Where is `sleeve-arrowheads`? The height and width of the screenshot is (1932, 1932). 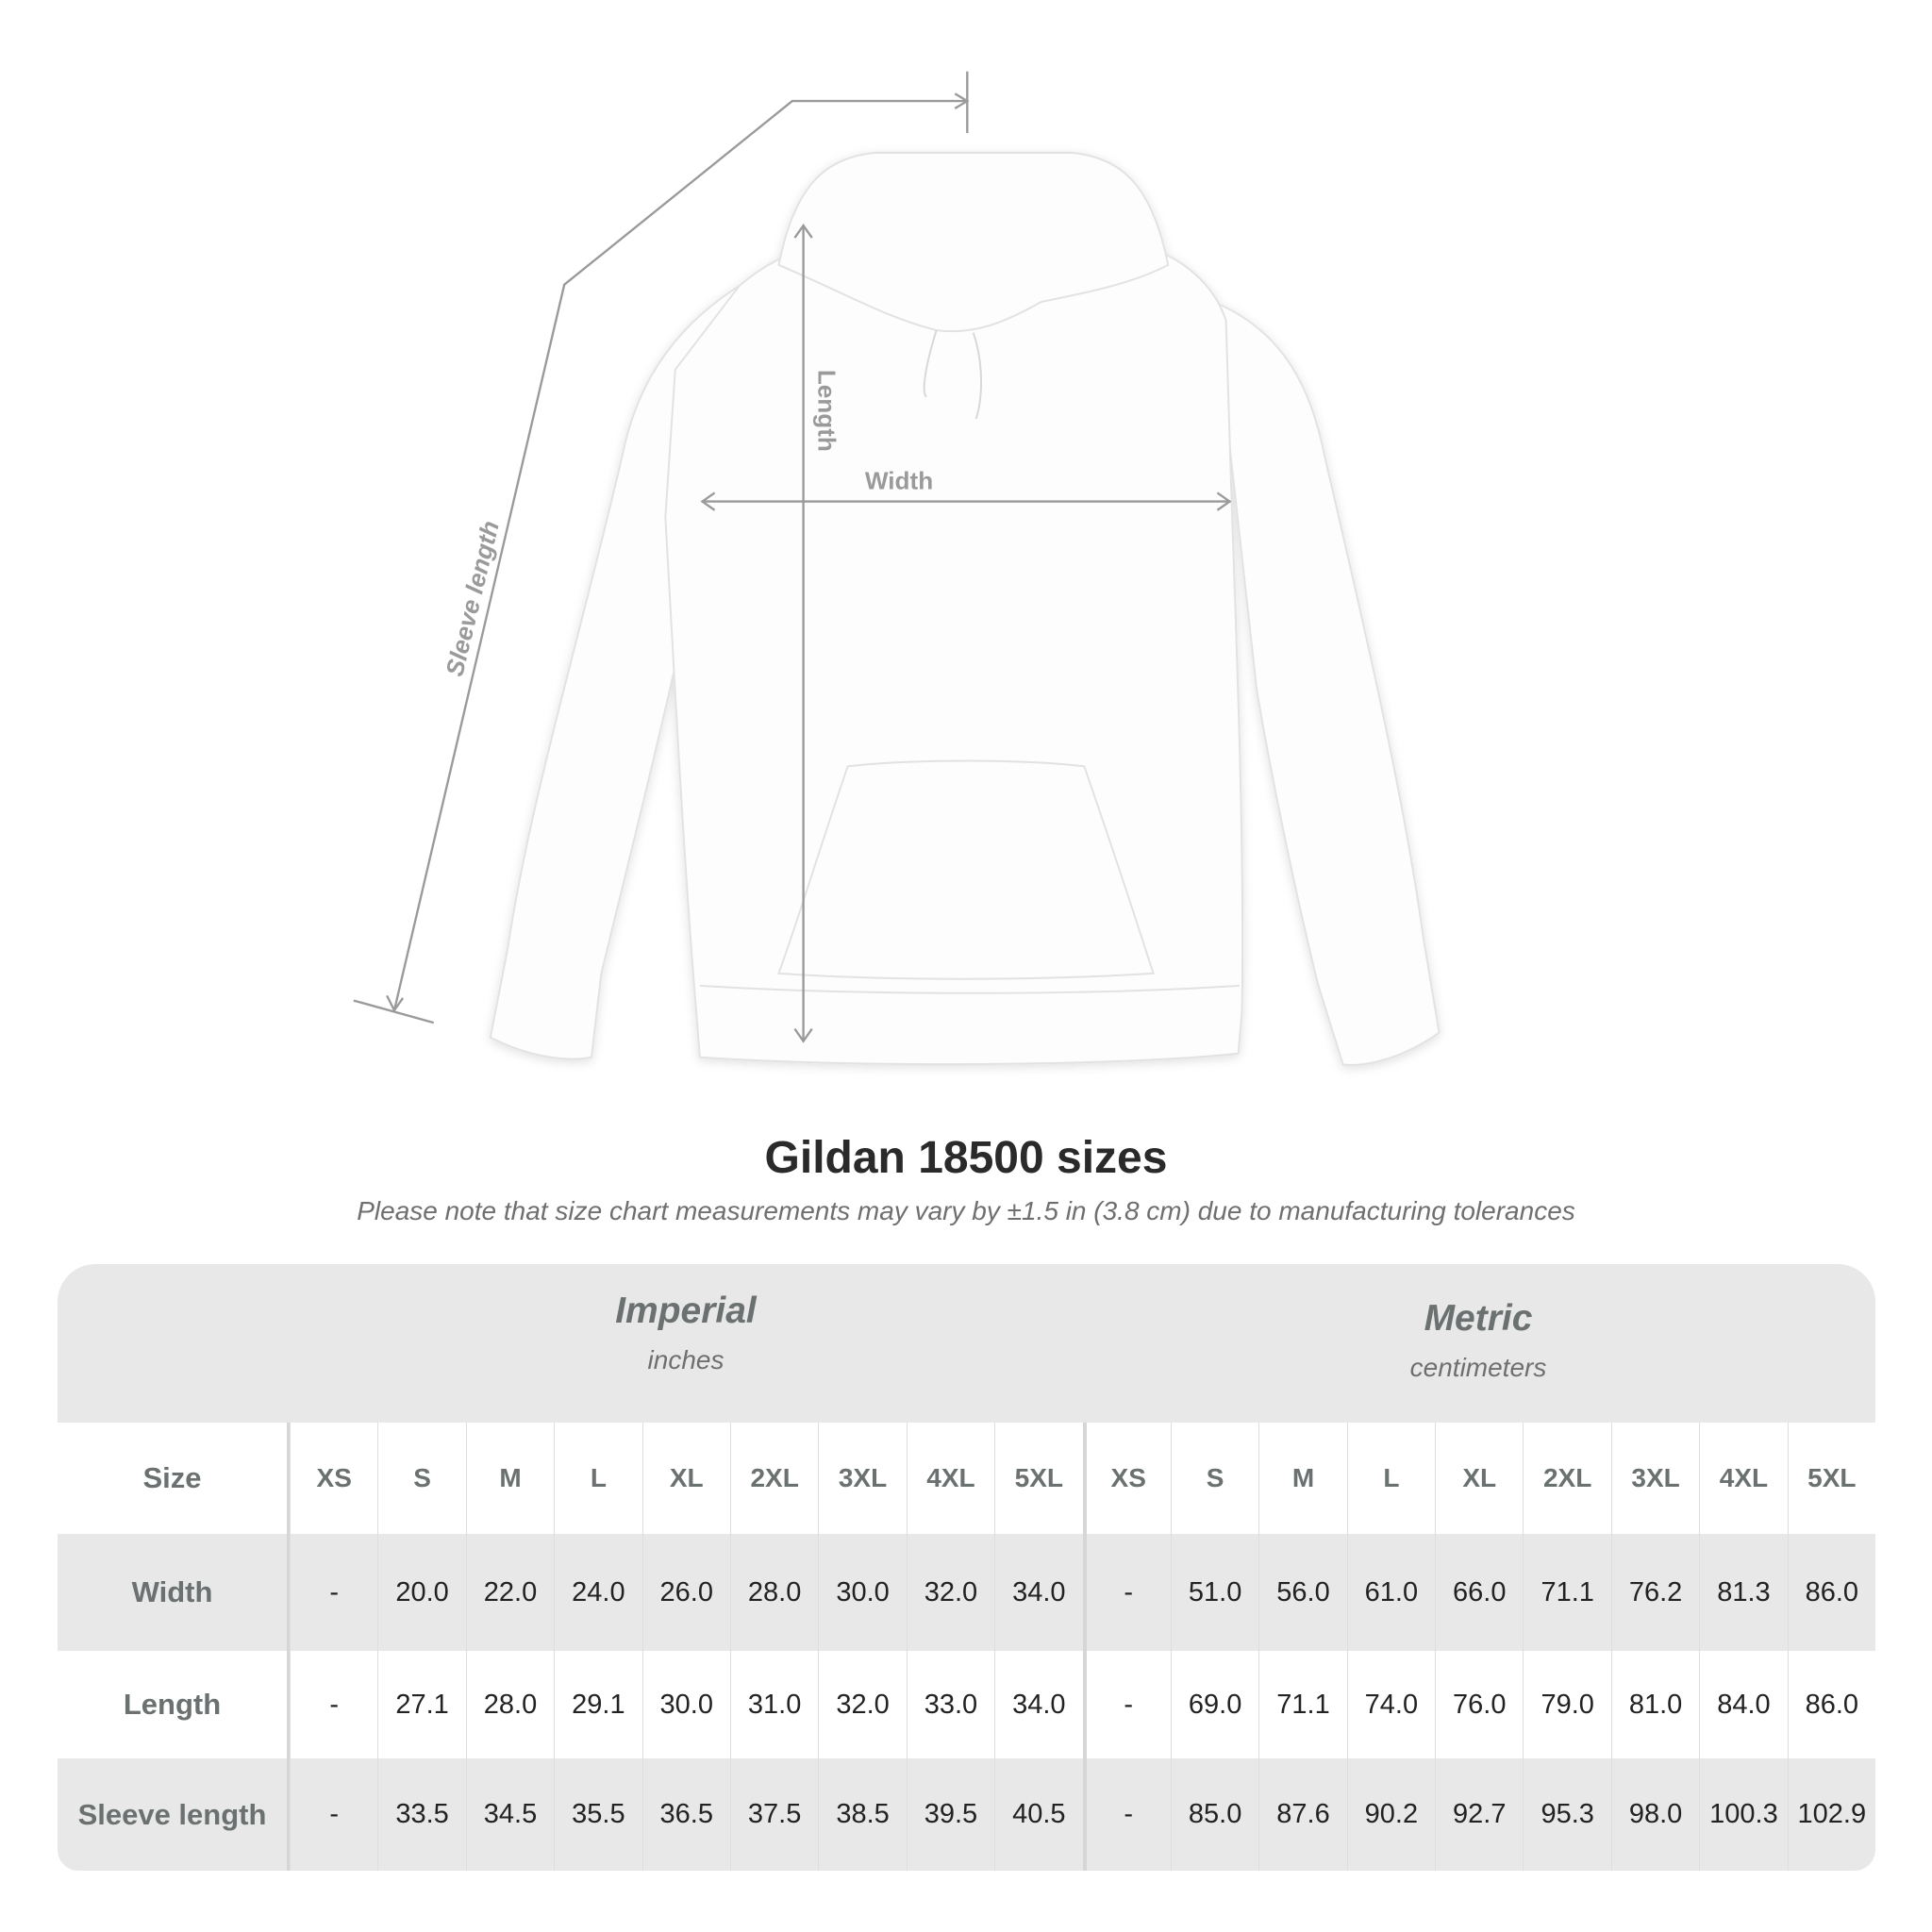
sleeve-arrowheads is located at coordinates (678, 552).